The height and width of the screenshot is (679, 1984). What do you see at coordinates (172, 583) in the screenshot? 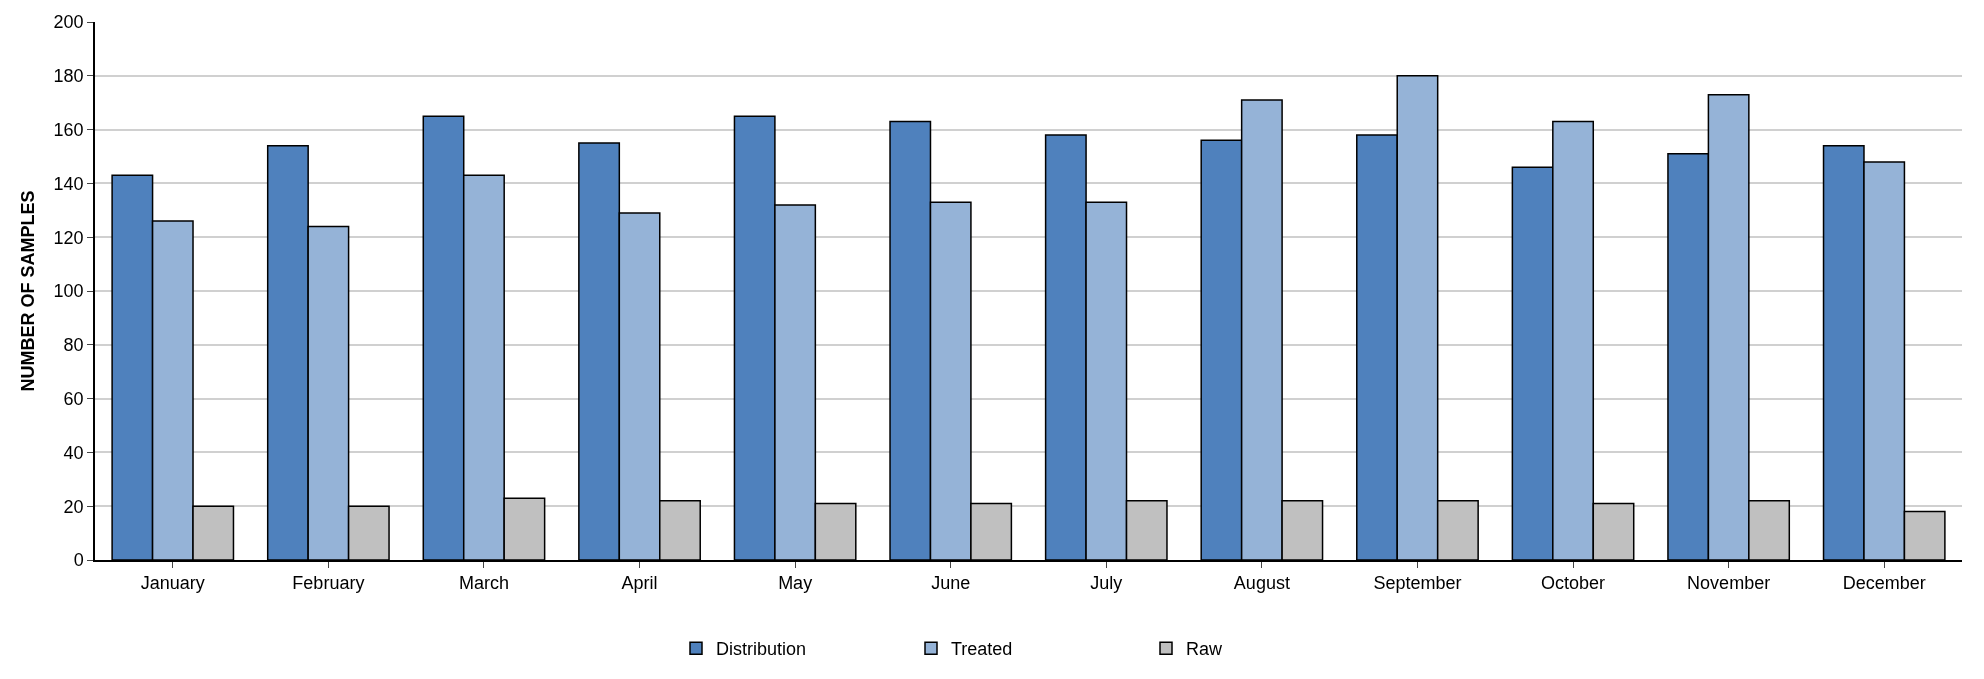
I see `x-tick-label: January` at bounding box center [172, 583].